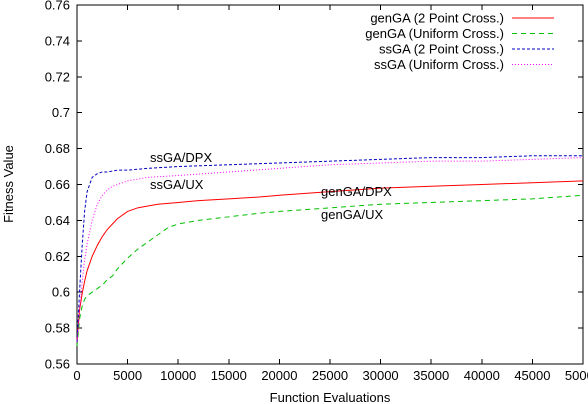 The image size is (588, 404). I want to click on annotation-1: genGA/UX, so click(352, 214).